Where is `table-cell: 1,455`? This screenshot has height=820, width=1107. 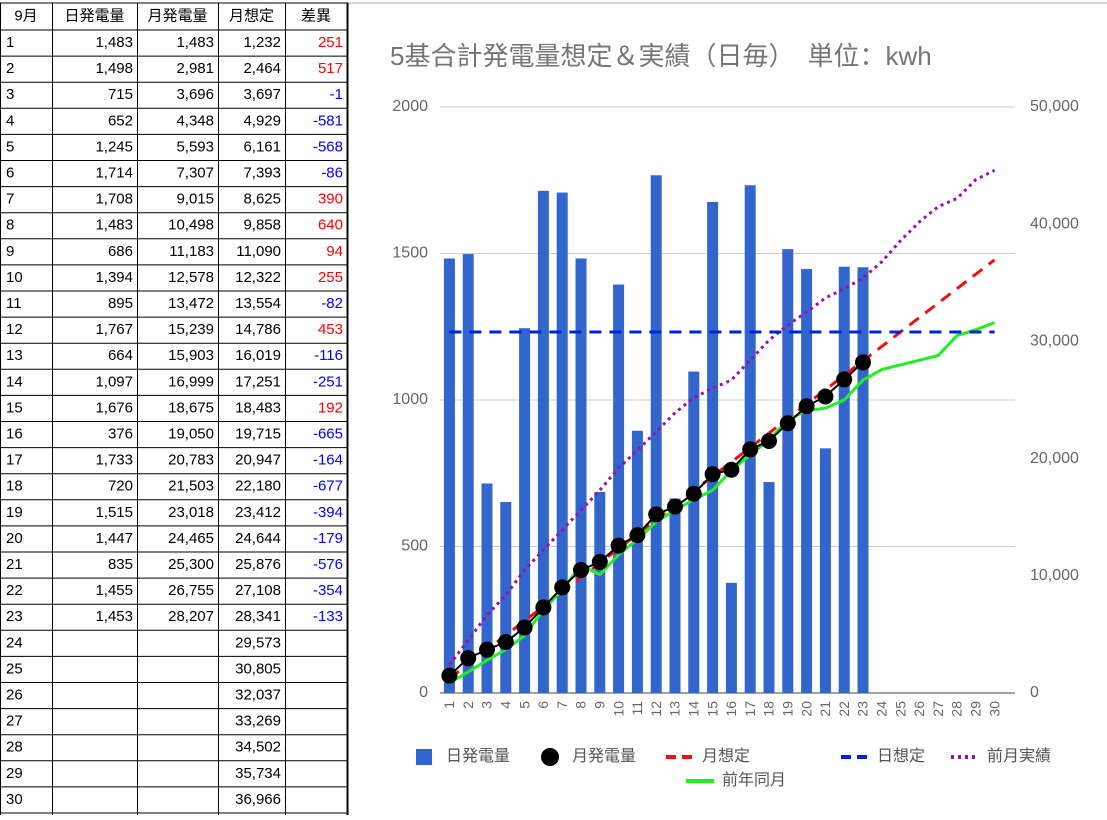 table-cell: 1,455 is located at coordinates (114, 590).